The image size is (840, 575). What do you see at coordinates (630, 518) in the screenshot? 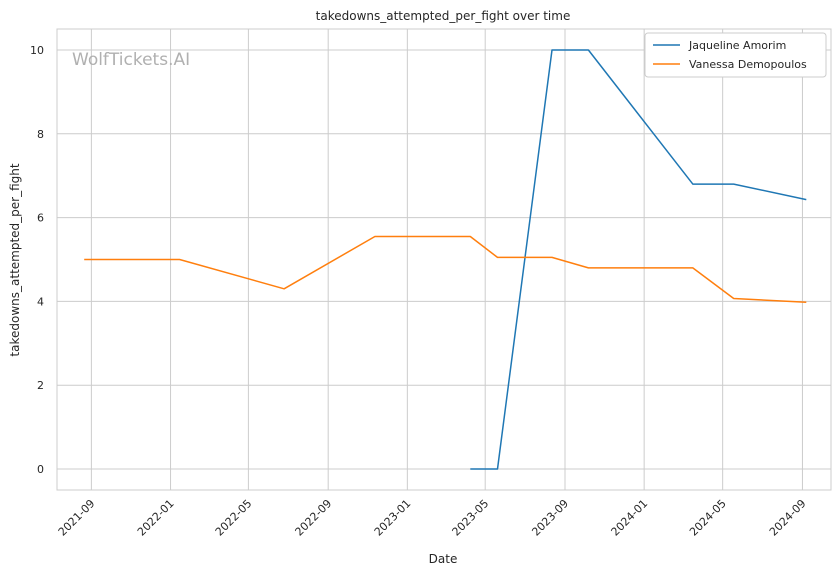
I see `x-tick-label: 2024-01` at bounding box center [630, 518].